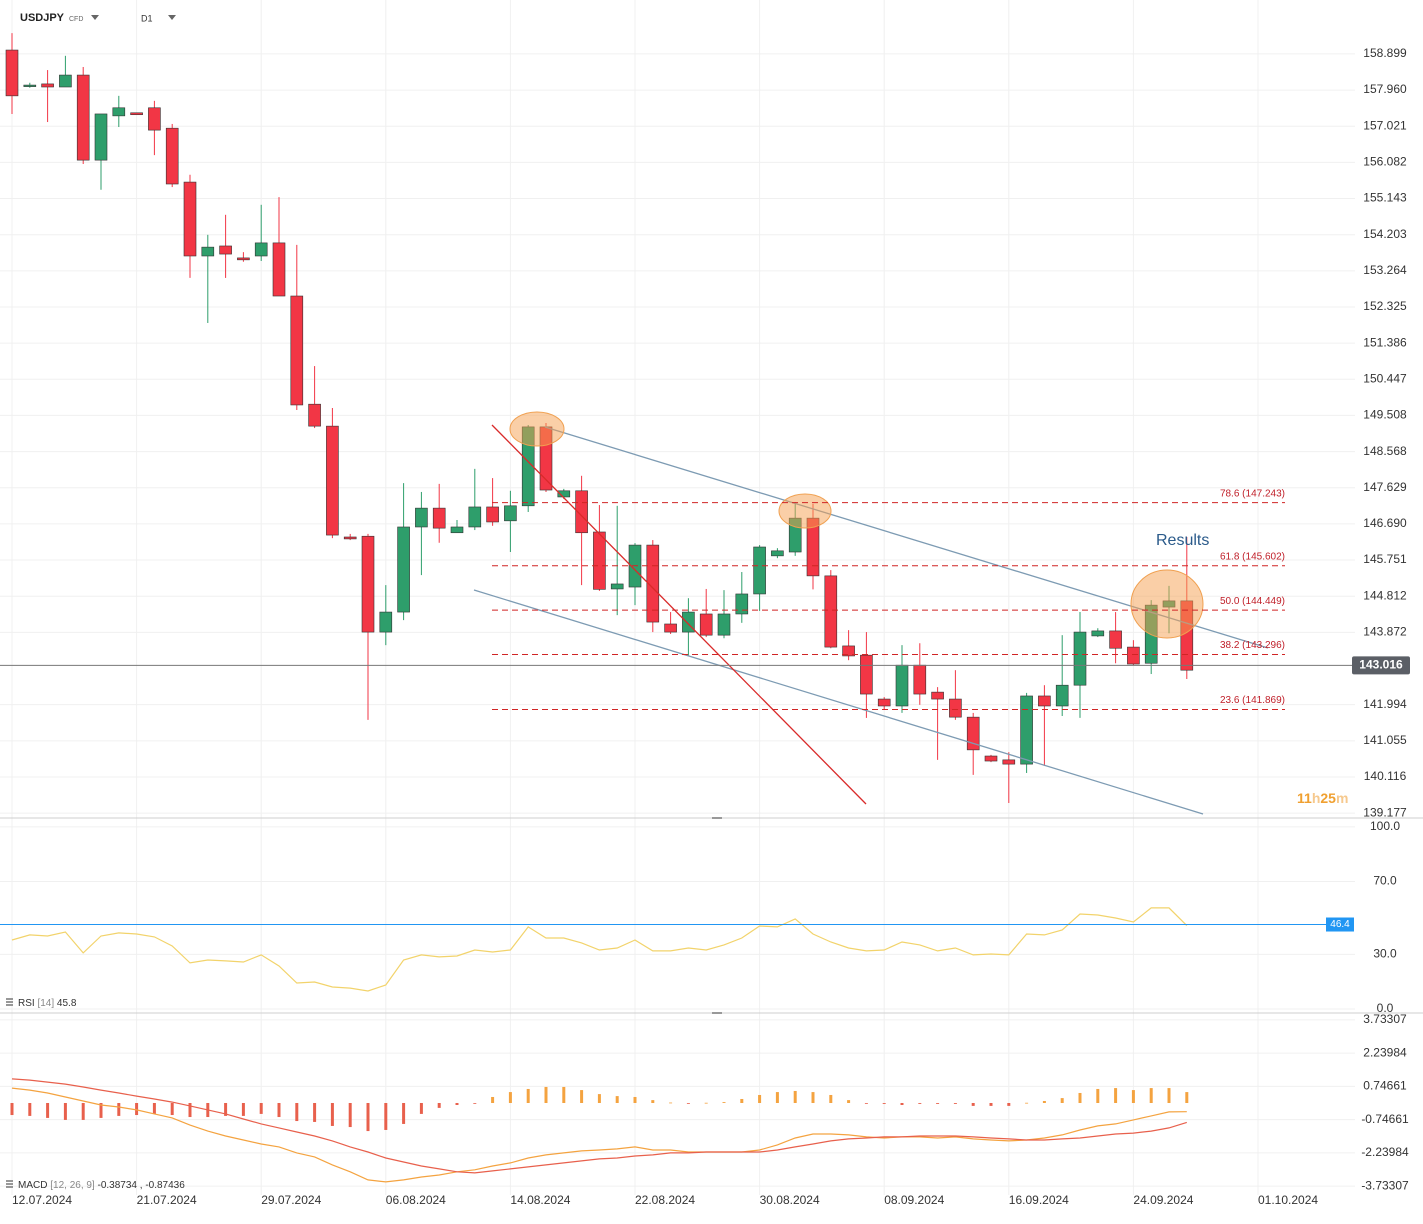 This screenshot has height=1224, width=1423. Describe the element at coordinates (1385, 89) in the screenshot. I see `y-tick-label: 157.960` at that location.